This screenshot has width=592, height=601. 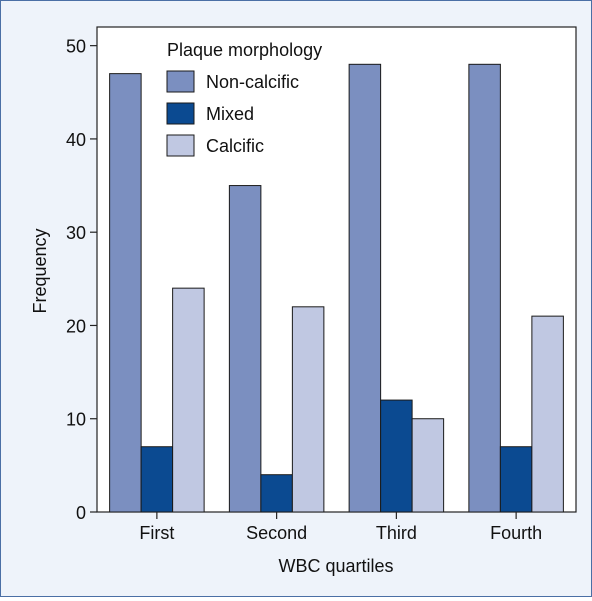 What do you see at coordinates (365, 288) in the screenshot?
I see `bar-third-non-calcific` at bounding box center [365, 288].